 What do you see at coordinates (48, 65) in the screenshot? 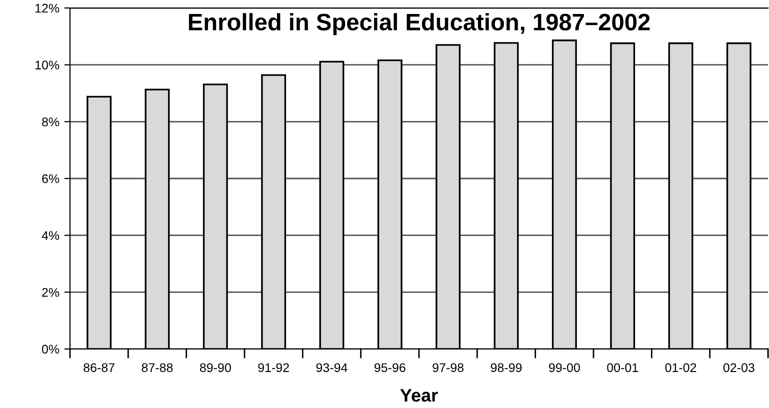
I see `y-tick-label: 10%` at bounding box center [48, 65].